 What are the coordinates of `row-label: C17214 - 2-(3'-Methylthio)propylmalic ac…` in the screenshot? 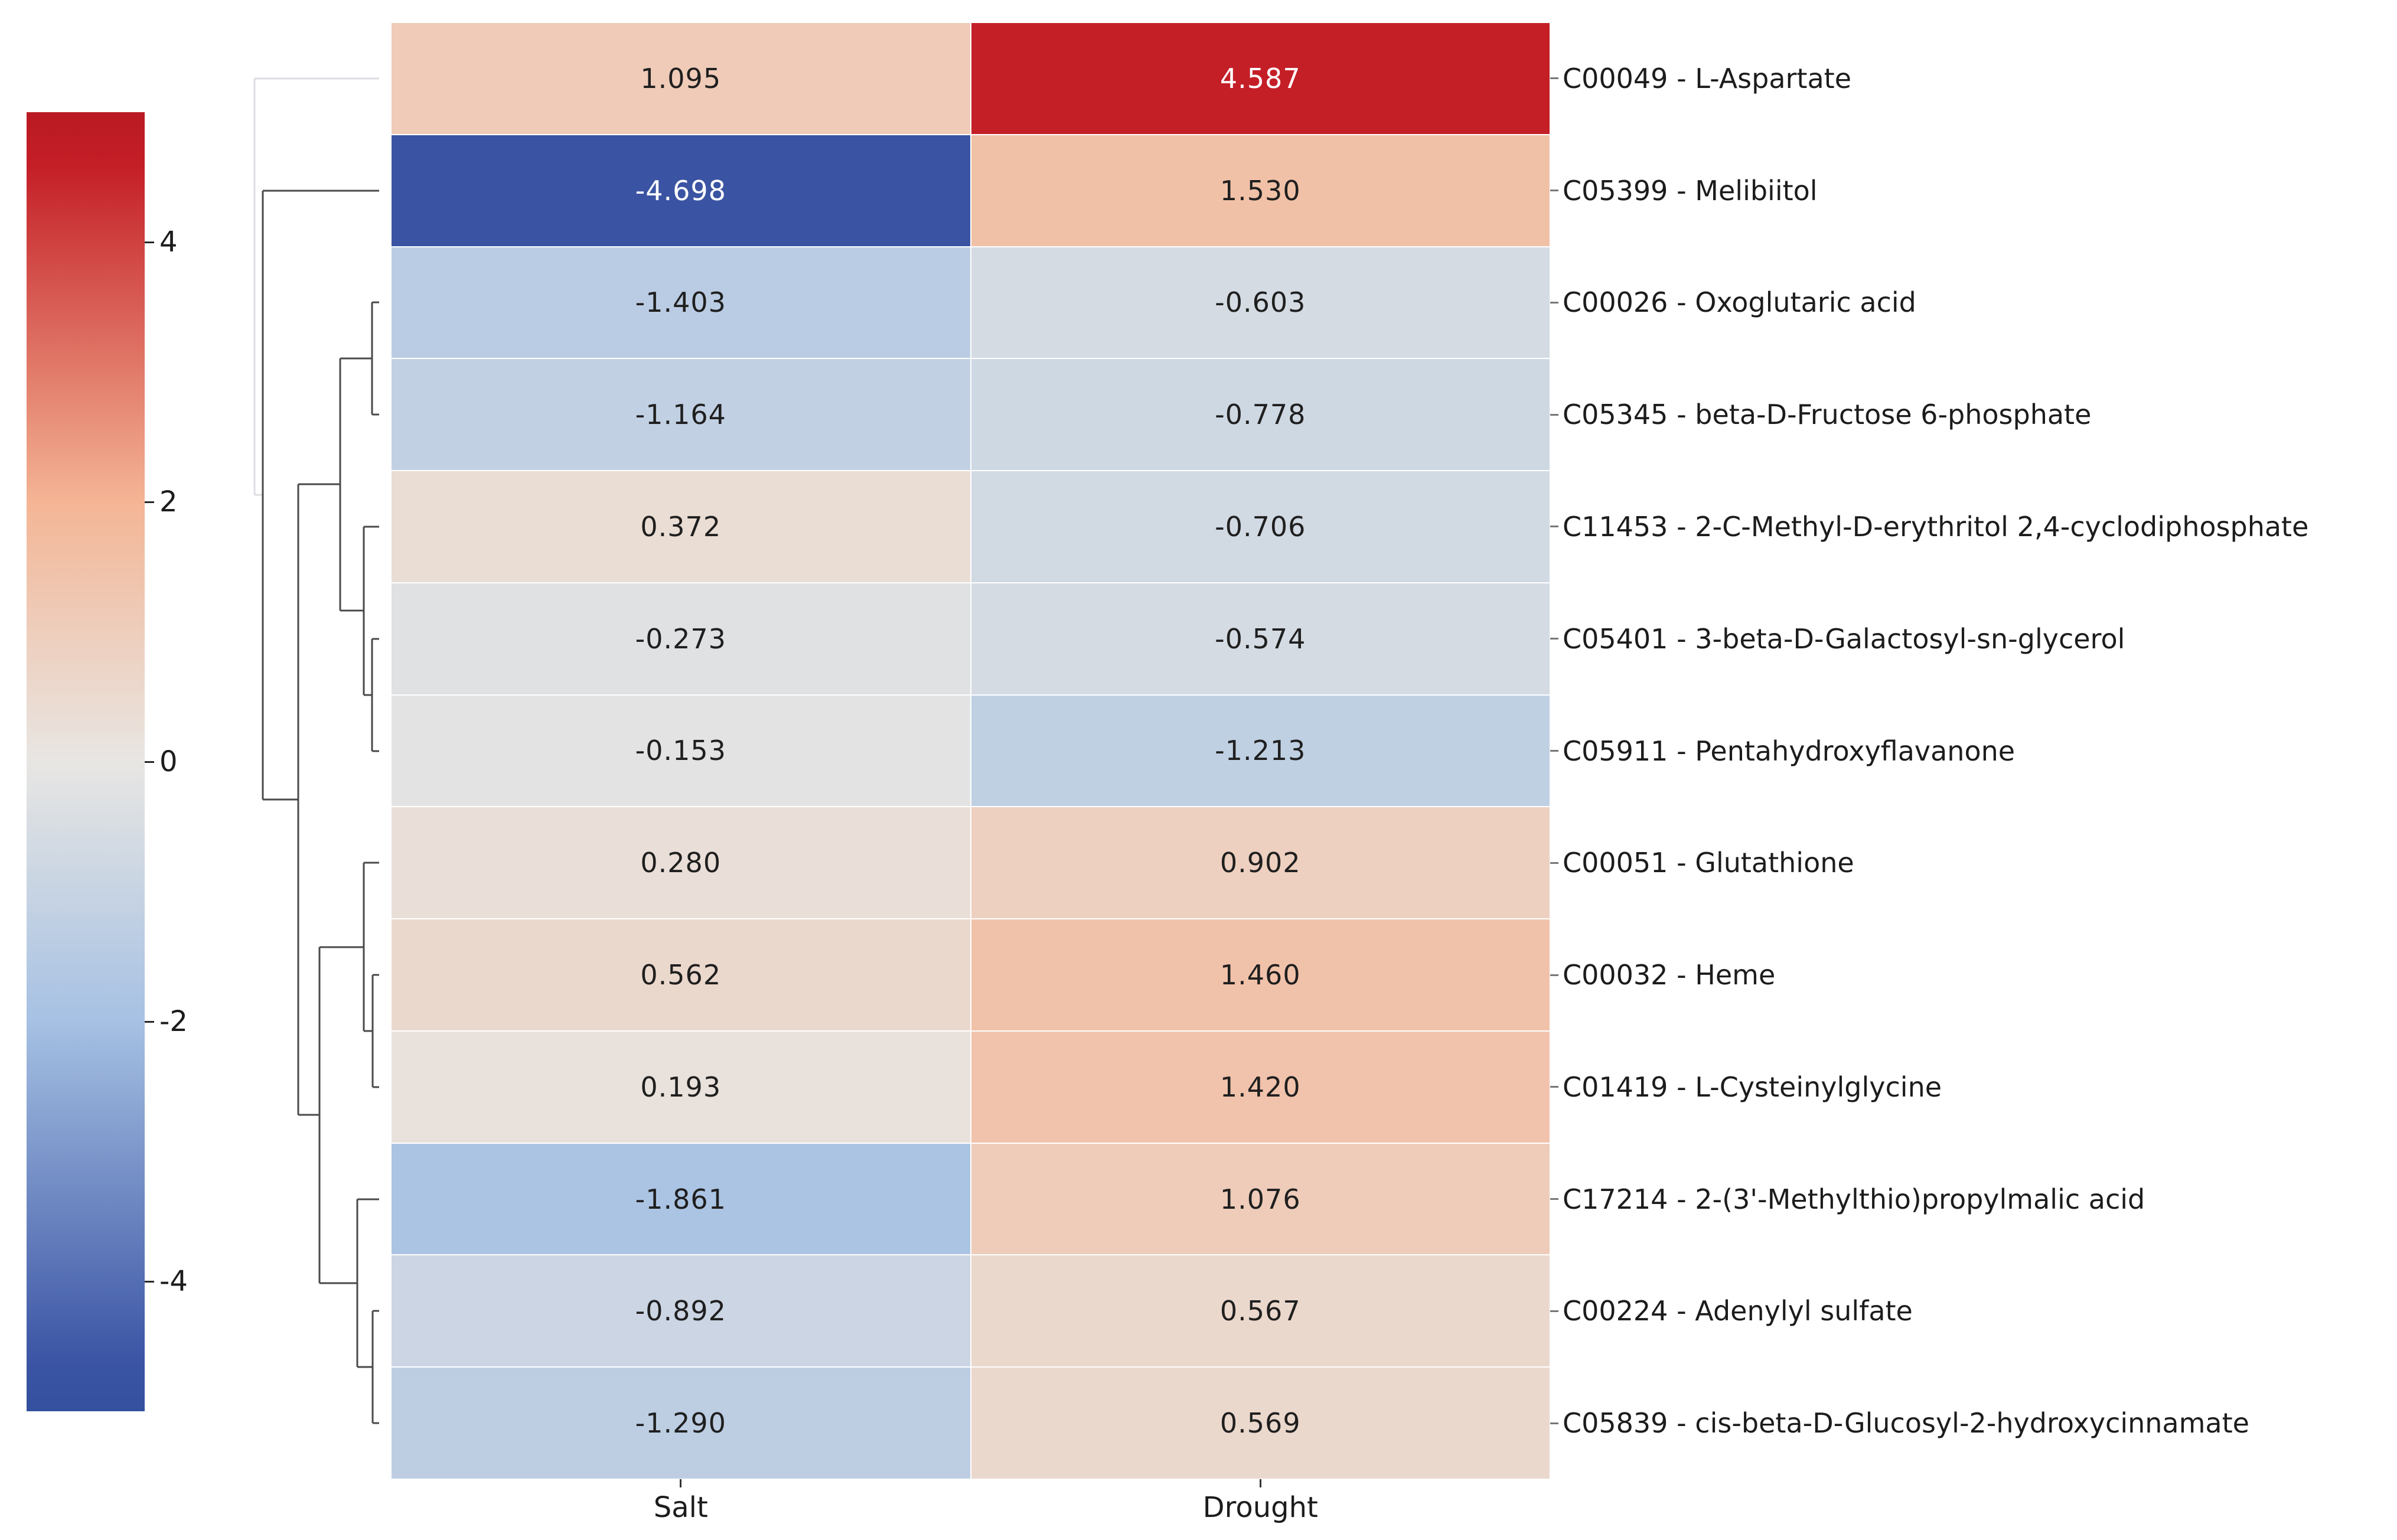 It's located at (1854, 1199).